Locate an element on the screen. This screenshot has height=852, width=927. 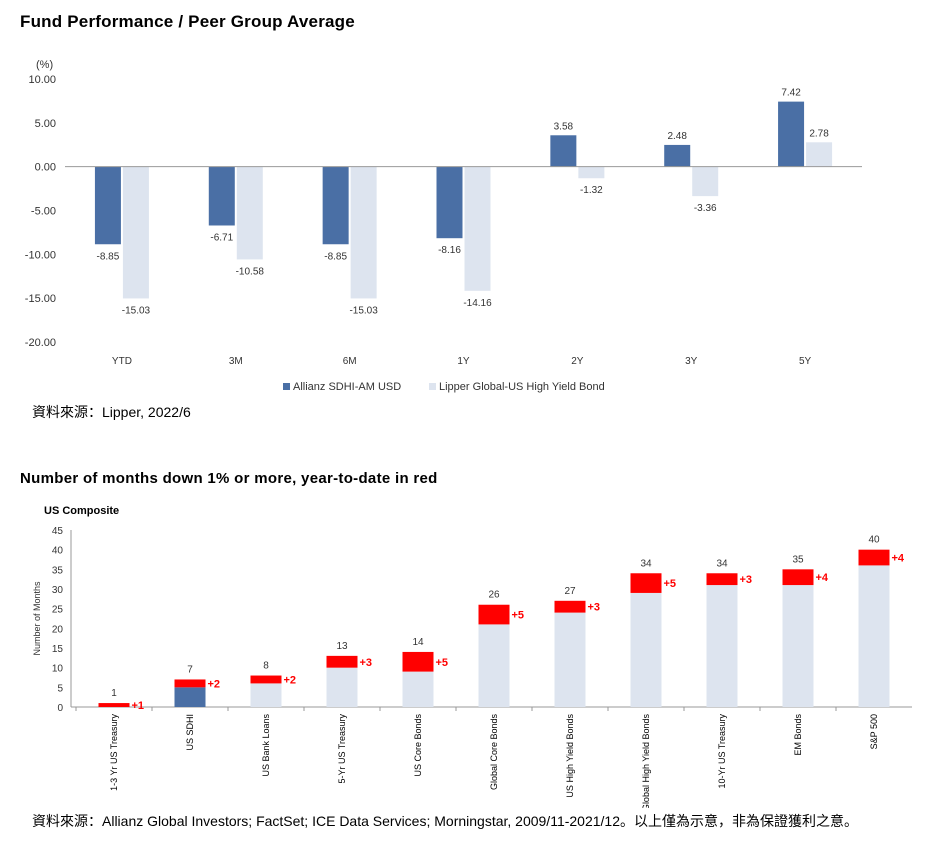
data-label: -8.16 is located at coordinates (449, 250).